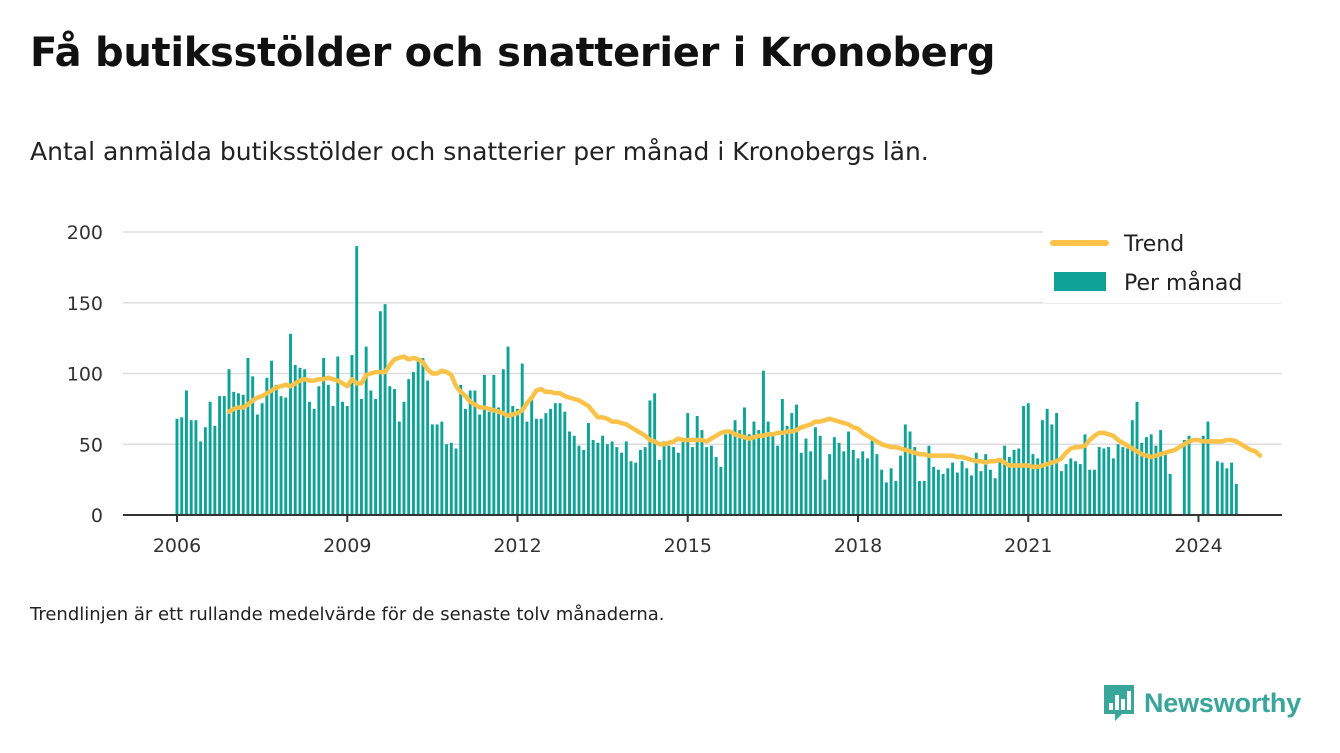 The image size is (1340, 753). Describe the element at coordinates (85, 374) in the screenshot. I see `y-axis-labels: 0 50 100 150 200` at that location.